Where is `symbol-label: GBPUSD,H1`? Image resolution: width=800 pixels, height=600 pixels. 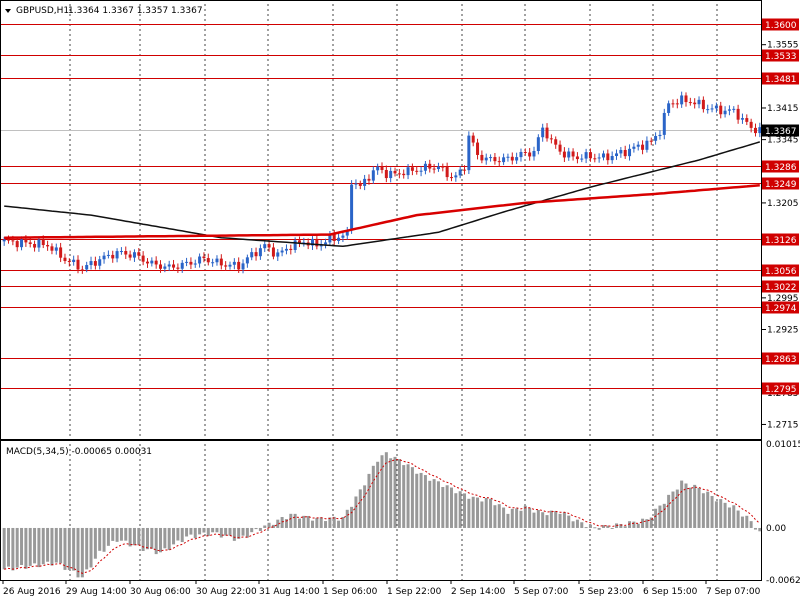 symbol-label: GBPUSD,H1 is located at coordinates (42, 11).